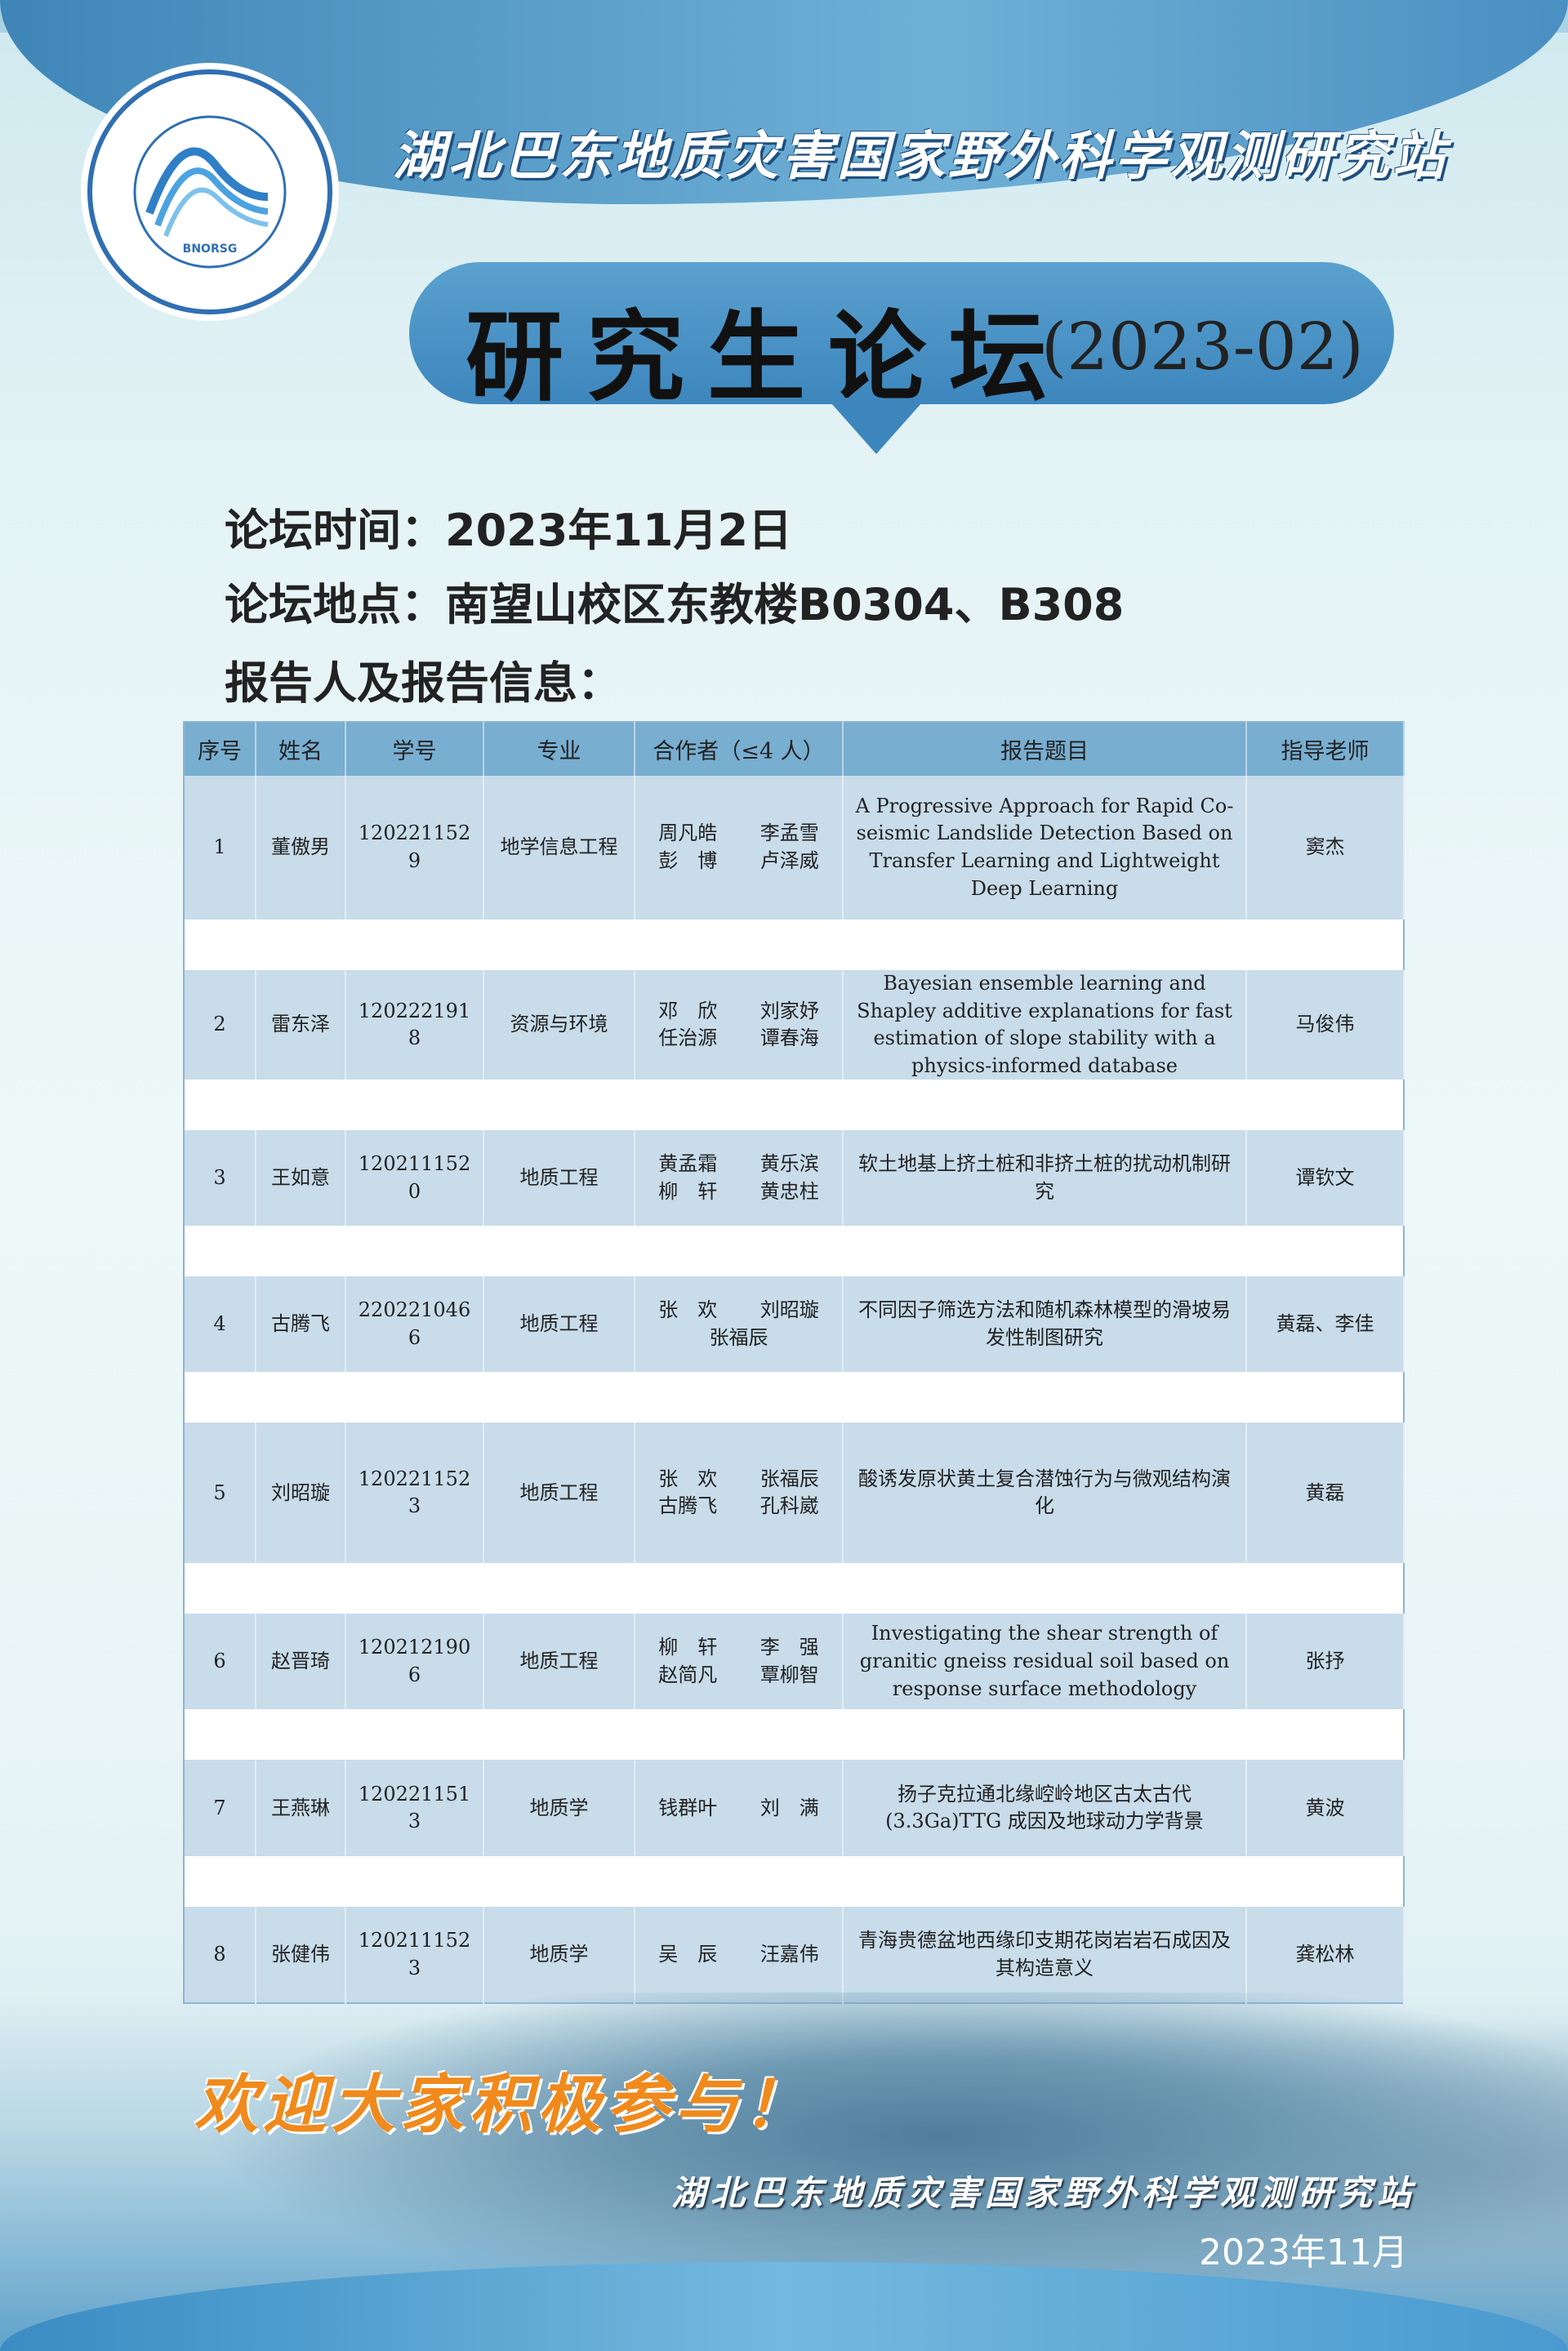 The width and height of the screenshot is (1568, 2351). What do you see at coordinates (876, 428) in the screenshot?
I see `banner-pointer` at bounding box center [876, 428].